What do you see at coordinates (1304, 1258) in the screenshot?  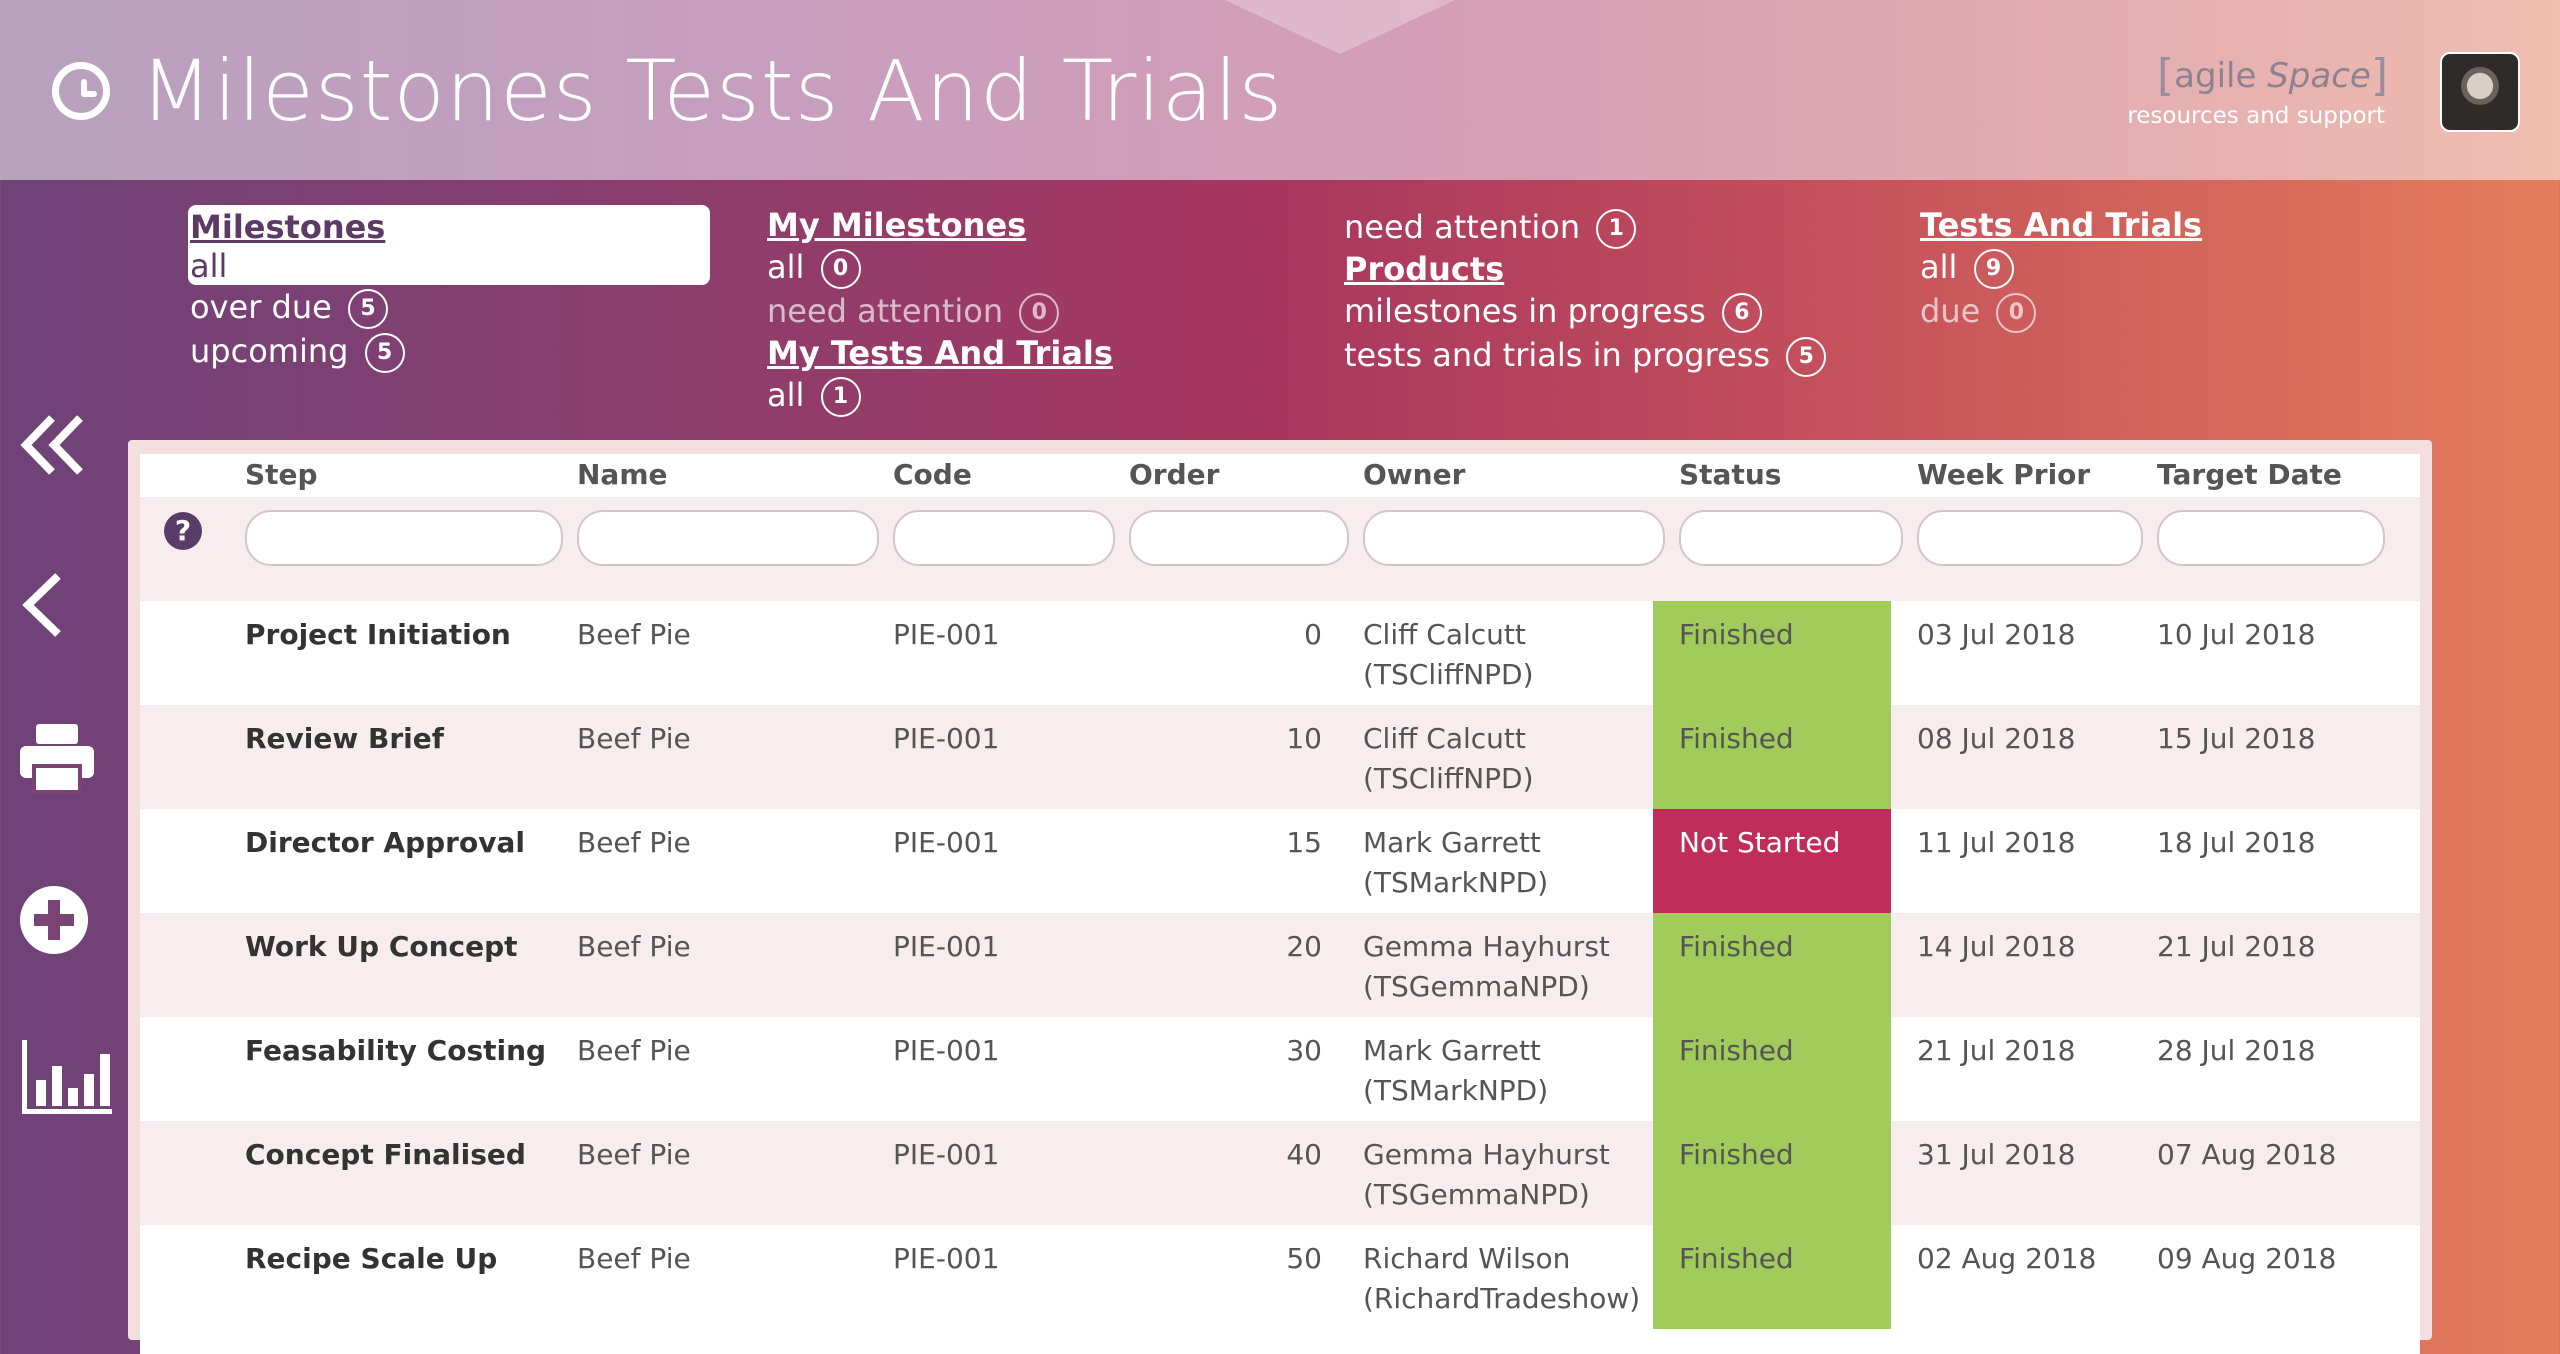 I see `cell-order: 50` at bounding box center [1304, 1258].